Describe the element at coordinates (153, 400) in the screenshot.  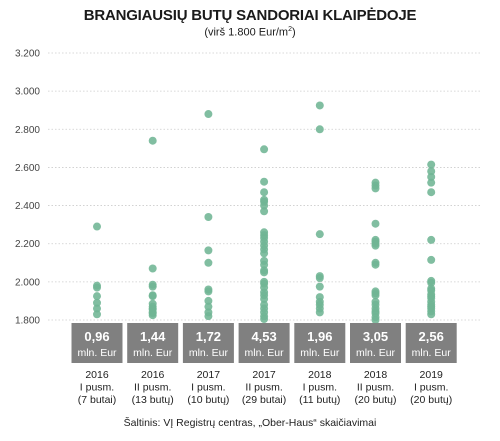
I see `x-label-count: (13 butų)` at that location.